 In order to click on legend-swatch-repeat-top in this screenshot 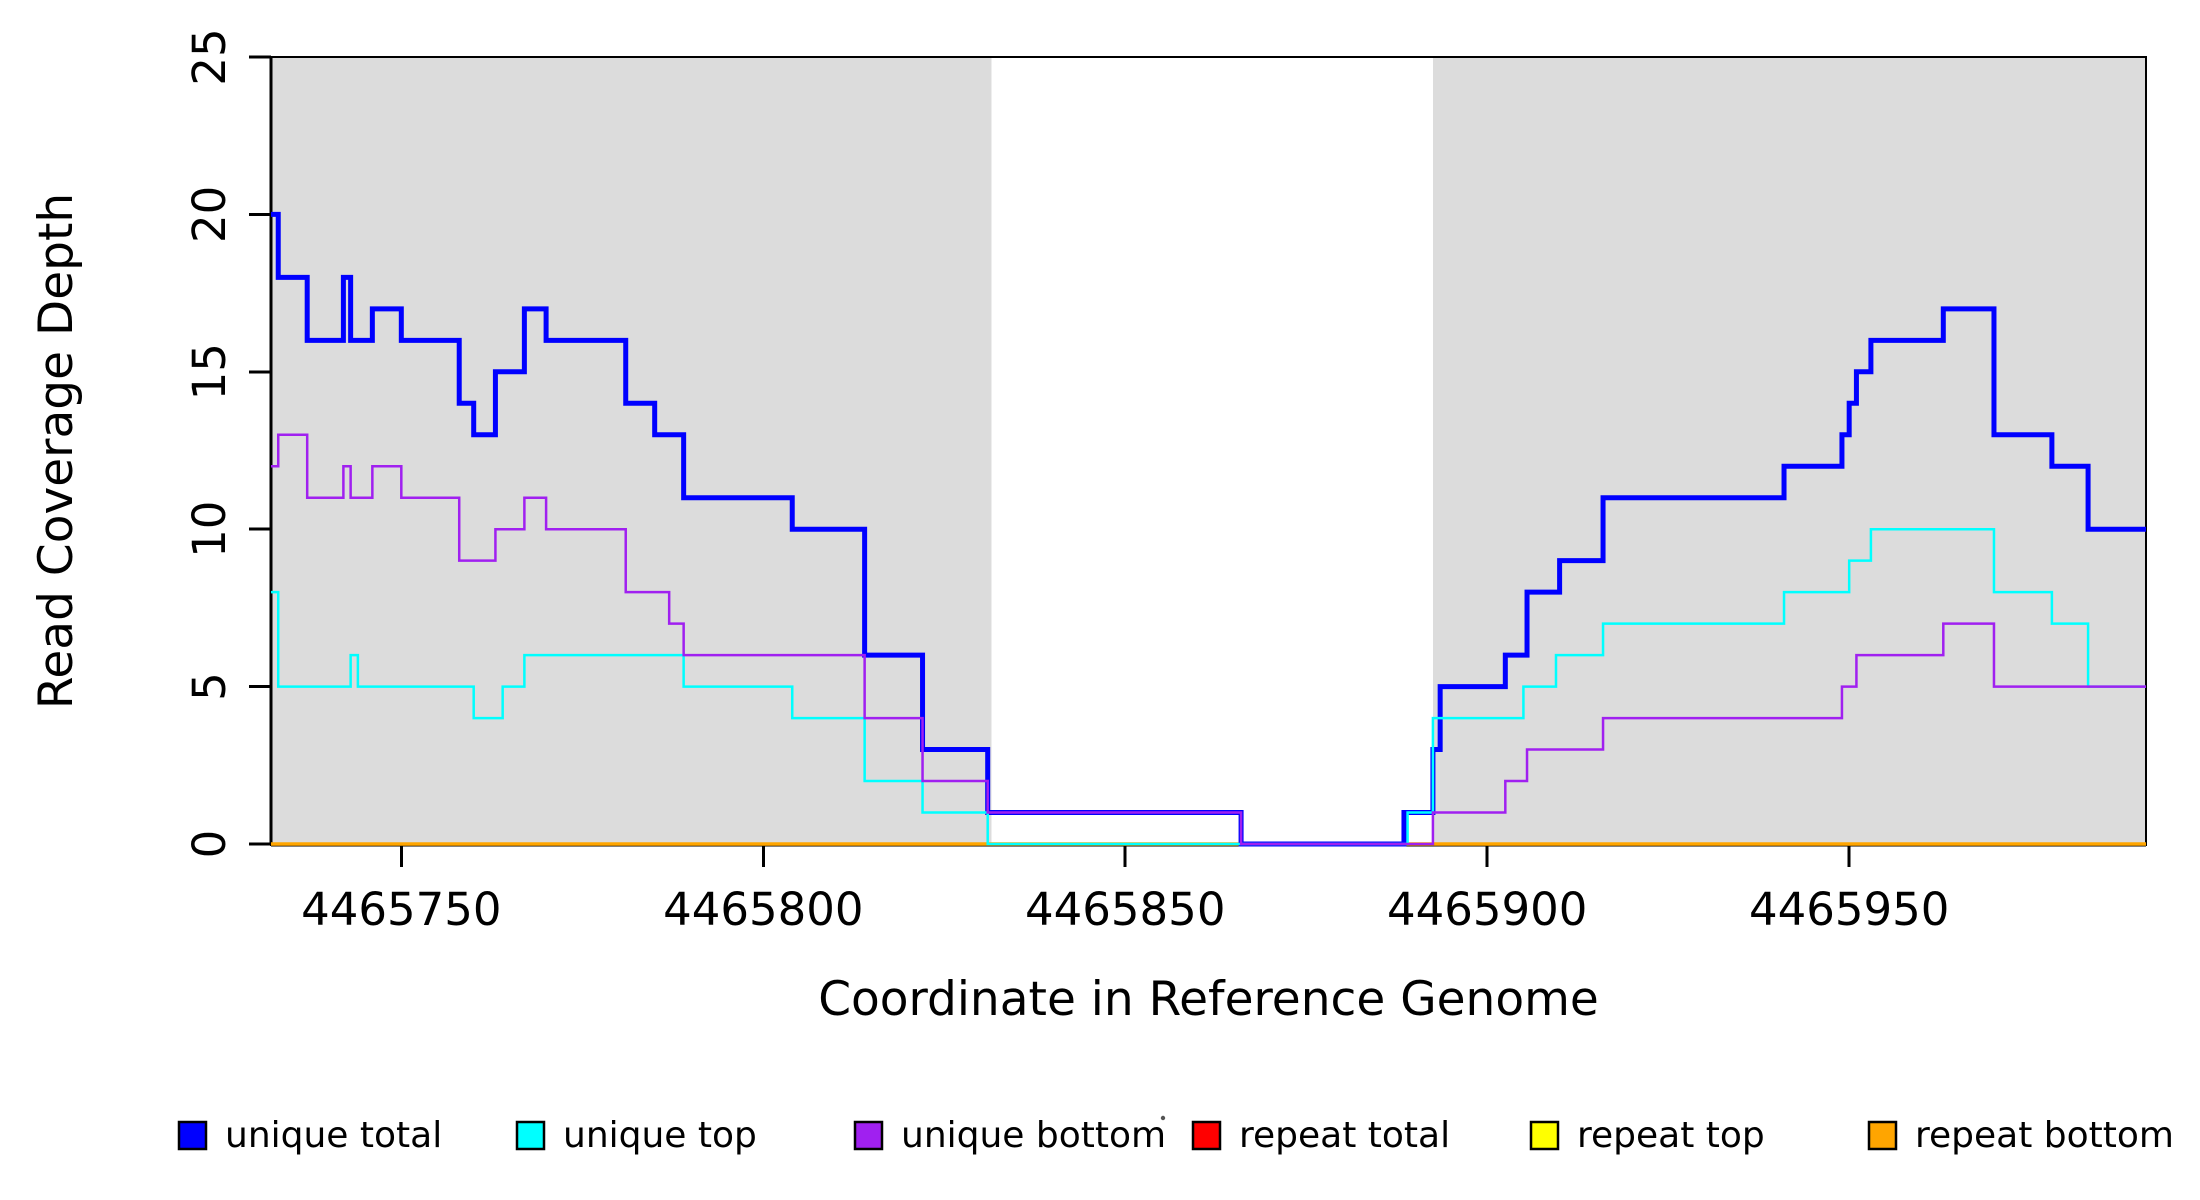, I will do `click(1544, 1135)`.